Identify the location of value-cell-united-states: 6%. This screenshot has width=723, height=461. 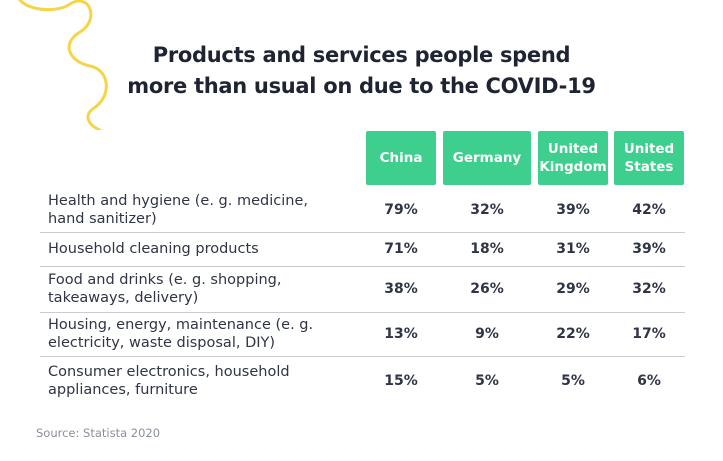
(649, 381).